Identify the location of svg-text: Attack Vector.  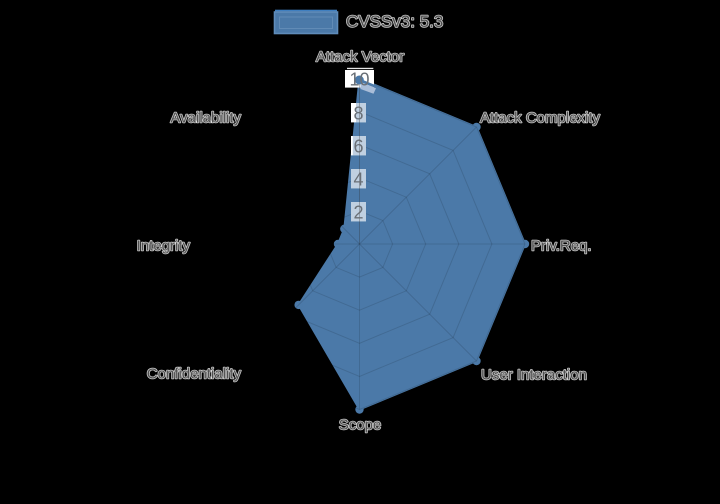
(360, 57).